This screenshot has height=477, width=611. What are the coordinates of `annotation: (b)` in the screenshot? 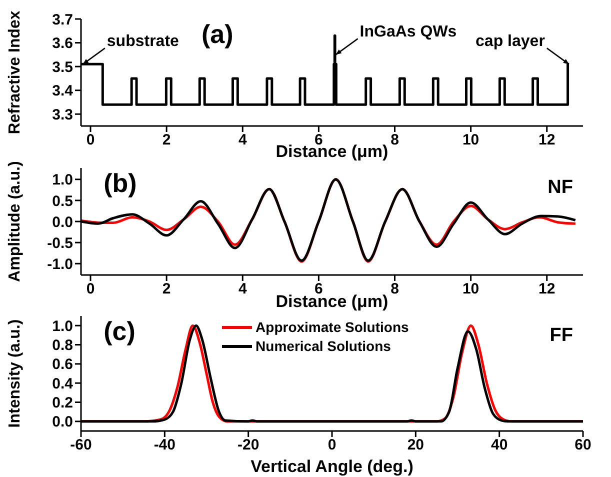 It's located at (120, 183).